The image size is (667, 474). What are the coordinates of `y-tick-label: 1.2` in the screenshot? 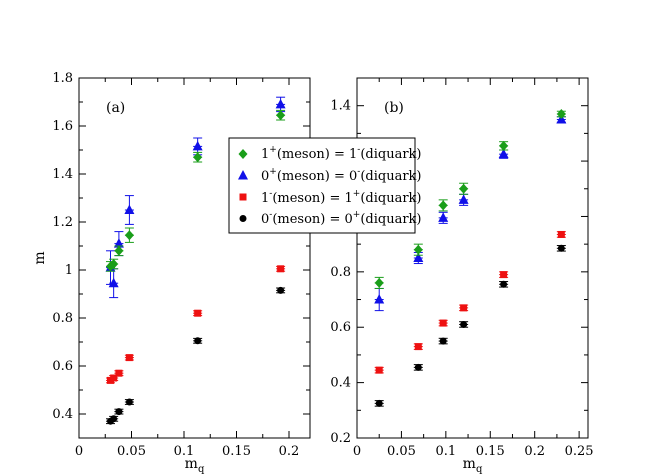 It's located at (62, 222).